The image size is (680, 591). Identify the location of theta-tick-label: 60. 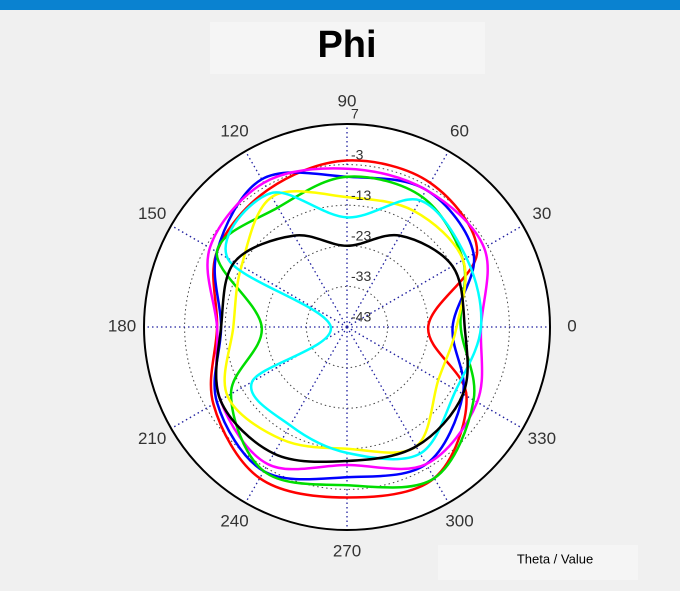
(459, 131).